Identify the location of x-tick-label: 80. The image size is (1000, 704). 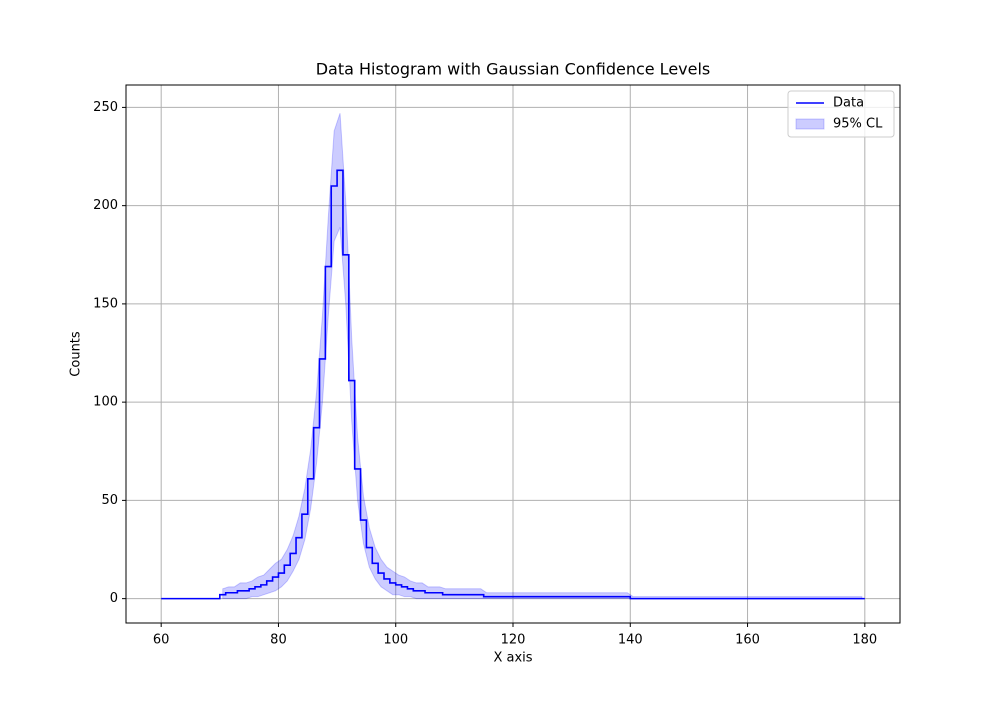
(278, 640).